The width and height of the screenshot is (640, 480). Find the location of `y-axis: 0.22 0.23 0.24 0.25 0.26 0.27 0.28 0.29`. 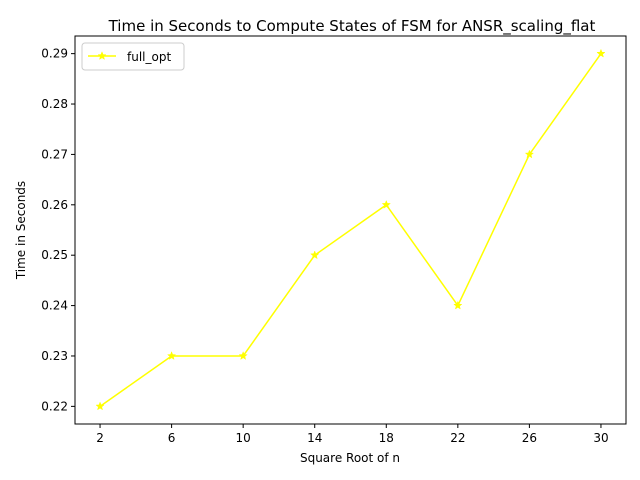

y-axis: 0.22 0.23 0.24 0.25 0.26 0.27 0.28 0.29 is located at coordinates (58, 230).